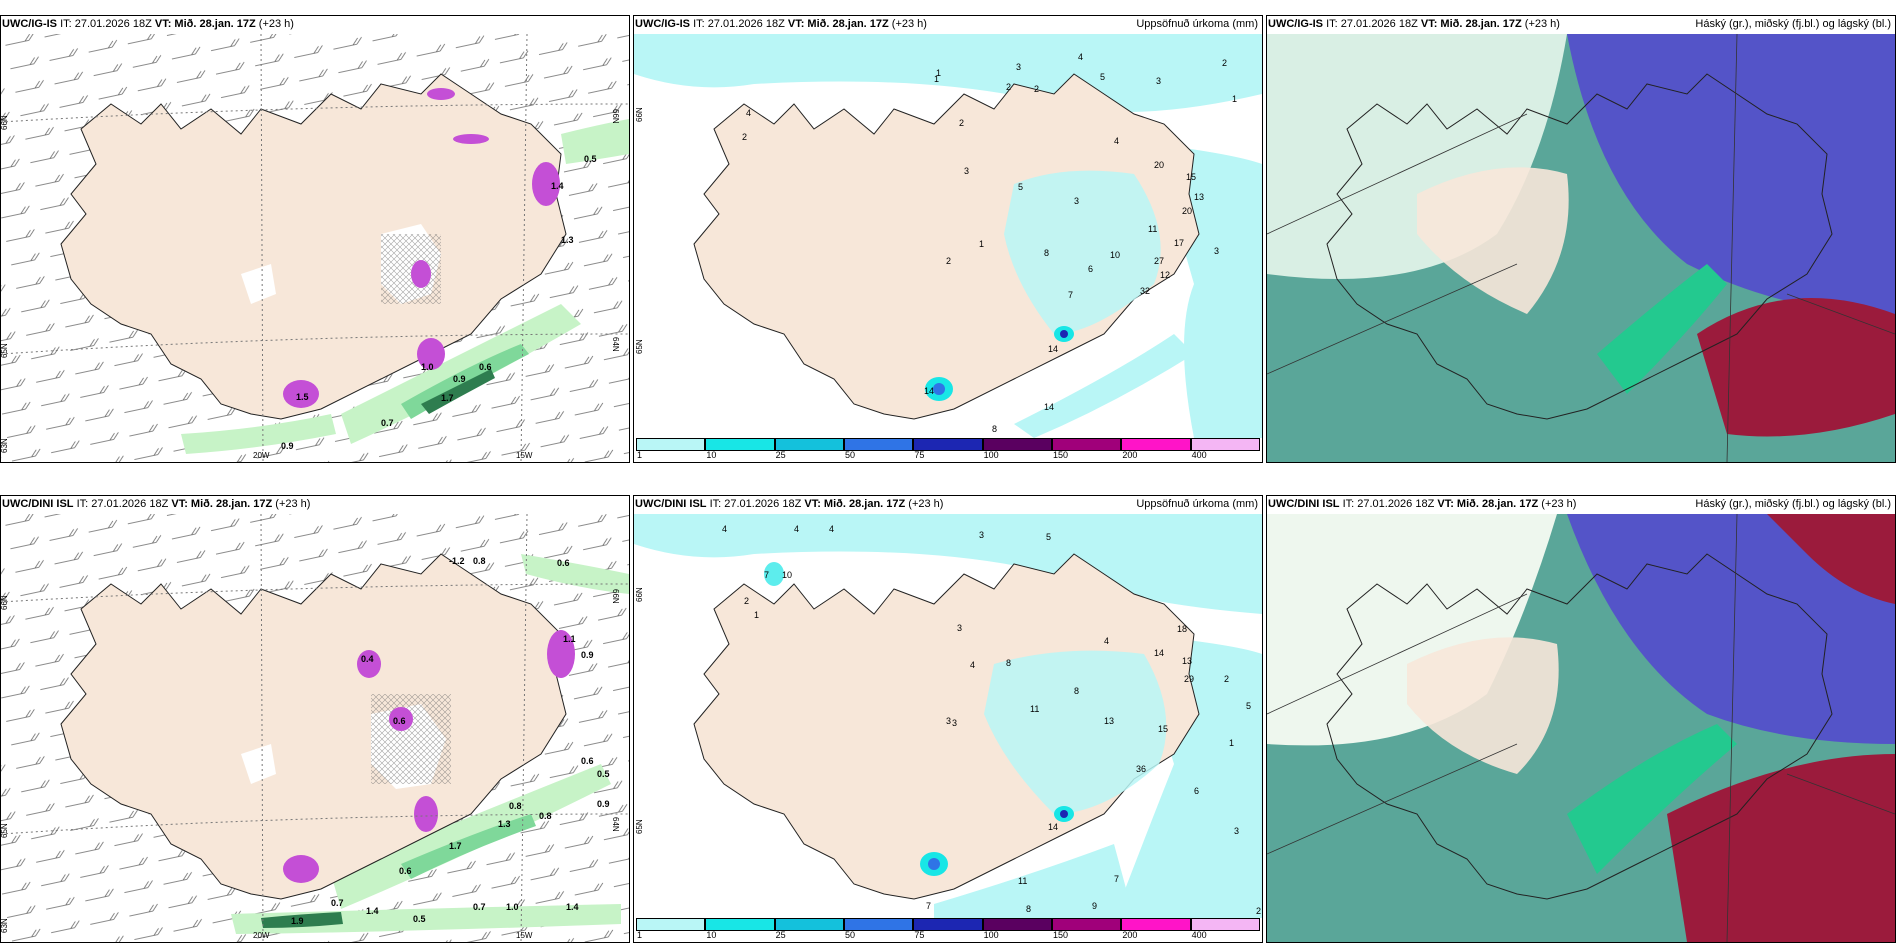  I want to click on colorbar-tick-label: 10, so click(711, 935).